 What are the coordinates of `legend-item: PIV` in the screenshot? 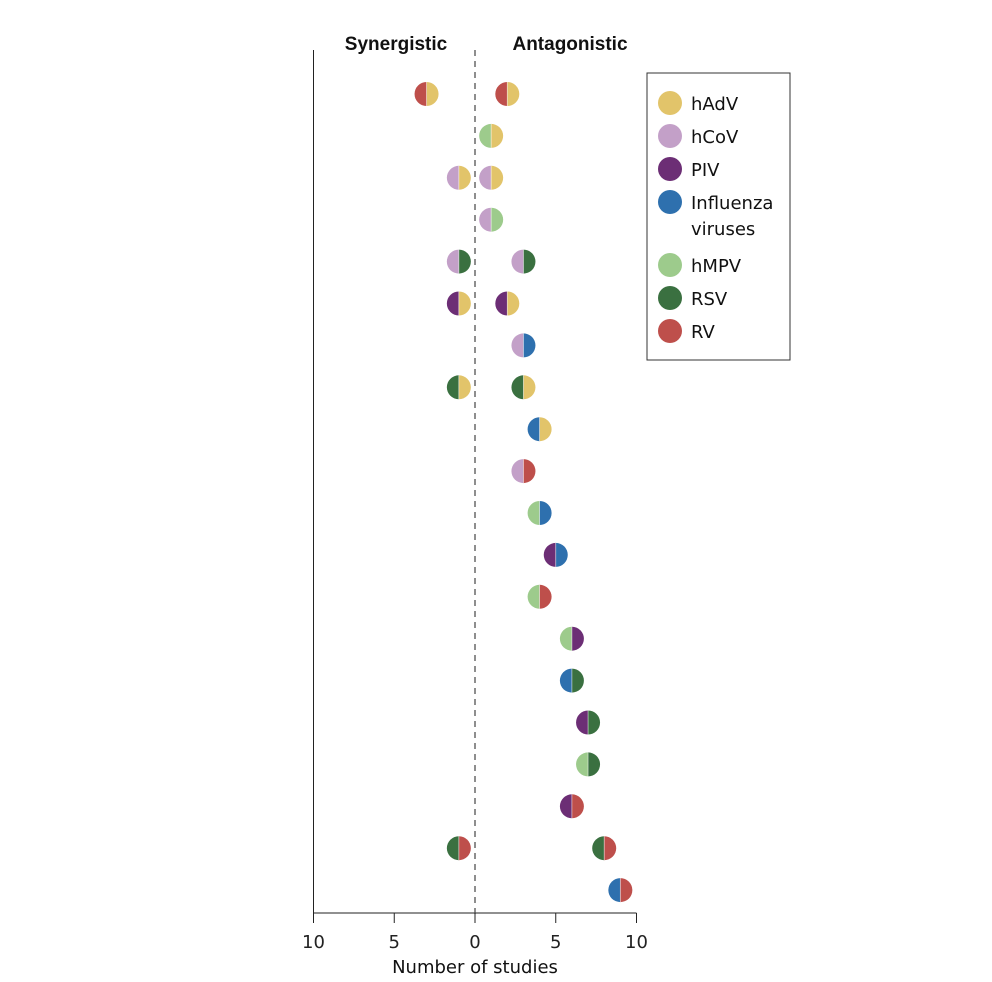 It's located at (689, 169).